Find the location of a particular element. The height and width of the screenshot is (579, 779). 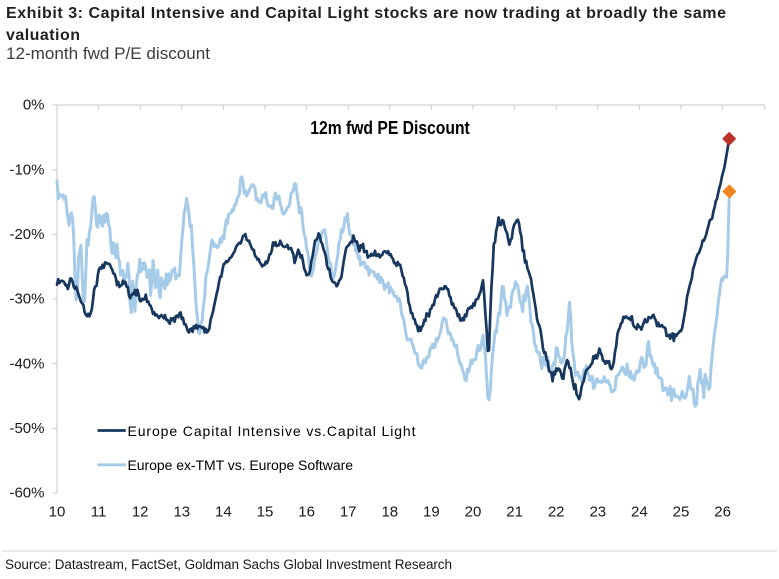

svg-text: 18 is located at coordinates (389, 512).